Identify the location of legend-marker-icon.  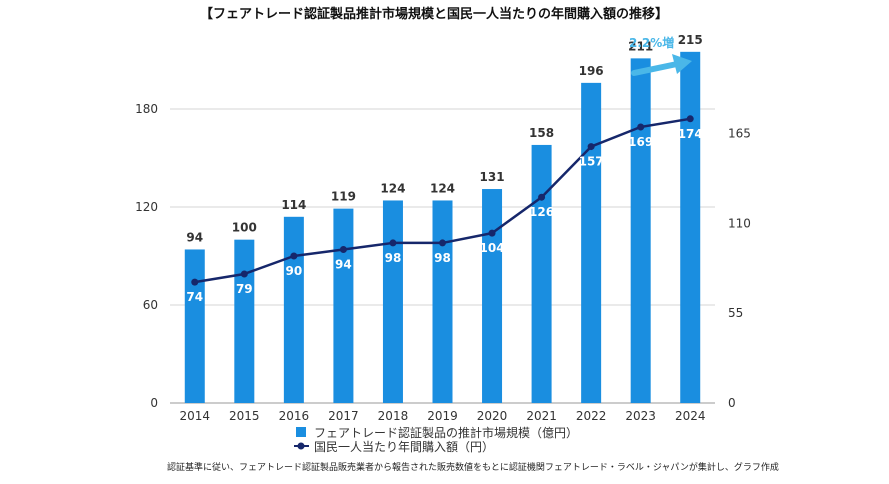
(301, 446).